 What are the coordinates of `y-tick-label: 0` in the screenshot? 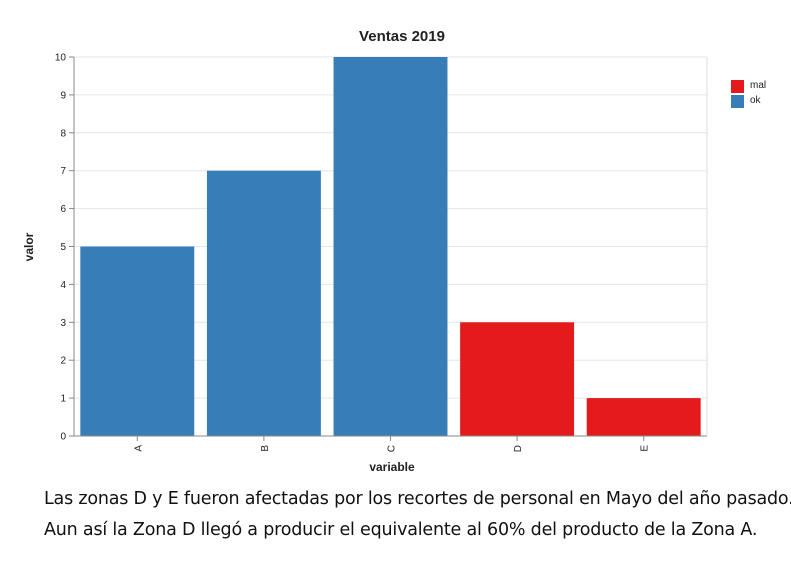 It's located at (63, 437).